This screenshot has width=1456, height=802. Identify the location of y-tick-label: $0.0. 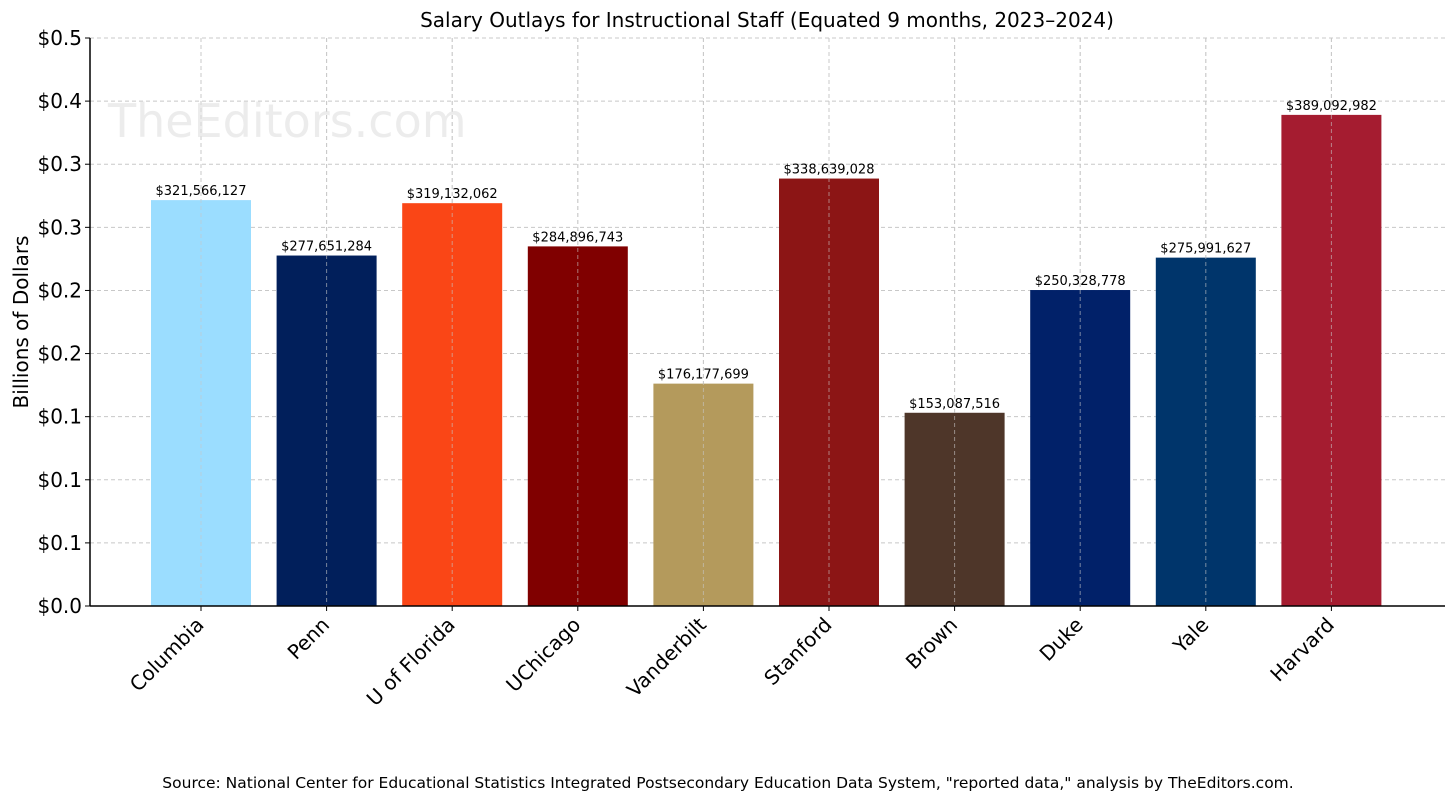
(59, 606).